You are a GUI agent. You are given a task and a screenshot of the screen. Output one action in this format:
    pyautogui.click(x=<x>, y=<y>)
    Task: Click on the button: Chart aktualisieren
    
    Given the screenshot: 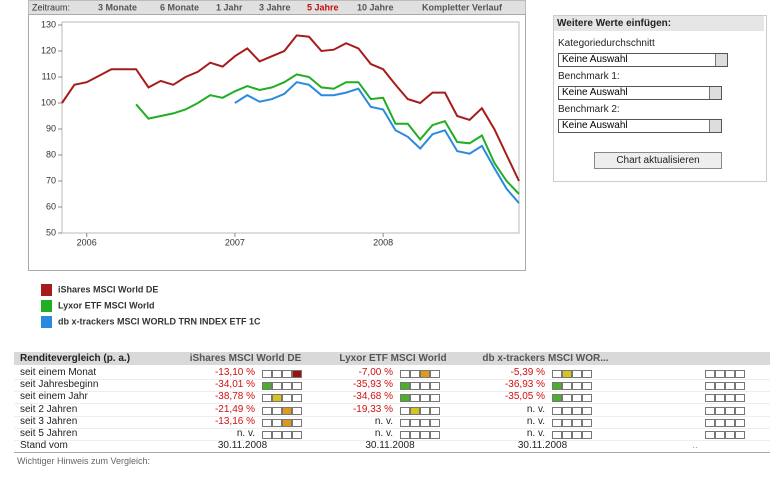 What is the action you would take?
    pyautogui.click(x=658, y=160)
    